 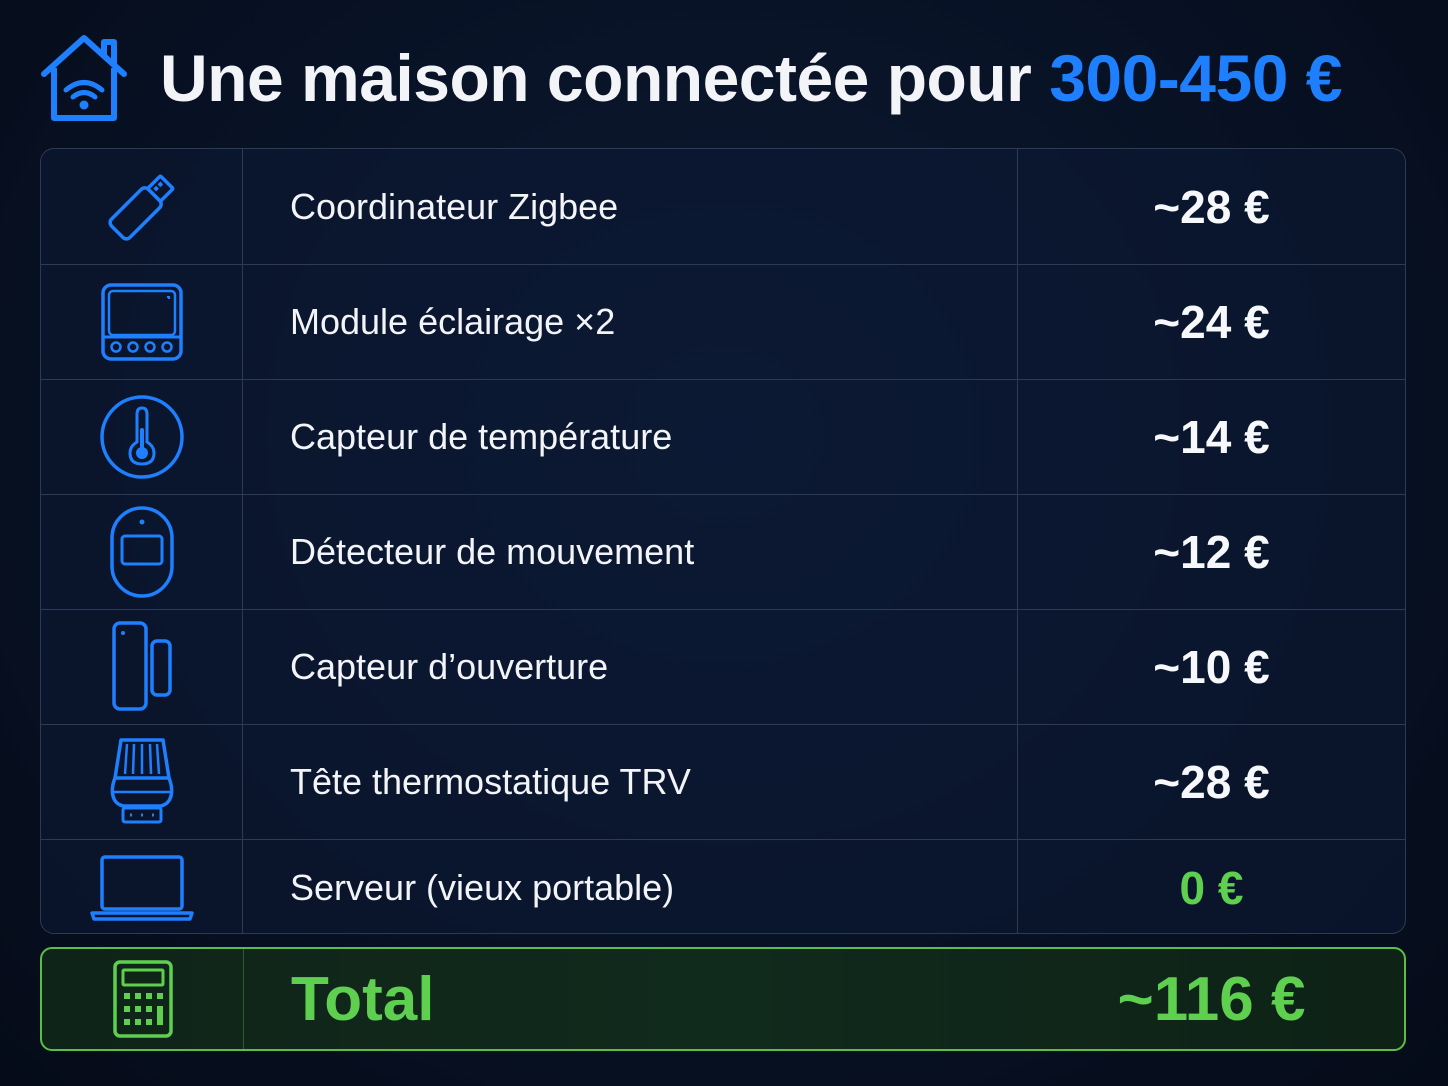 What do you see at coordinates (723, 999) in the screenshot?
I see `total-row: Total ~116 €` at bounding box center [723, 999].